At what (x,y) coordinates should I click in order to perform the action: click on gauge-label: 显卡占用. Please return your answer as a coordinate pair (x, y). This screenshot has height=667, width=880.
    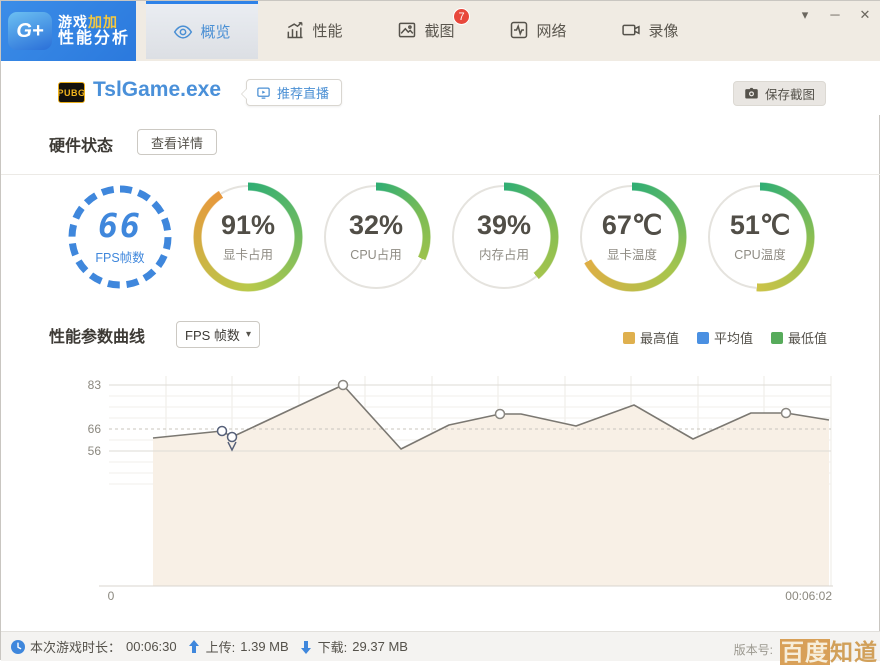
    Looking at the image, I should click on (247, 254).